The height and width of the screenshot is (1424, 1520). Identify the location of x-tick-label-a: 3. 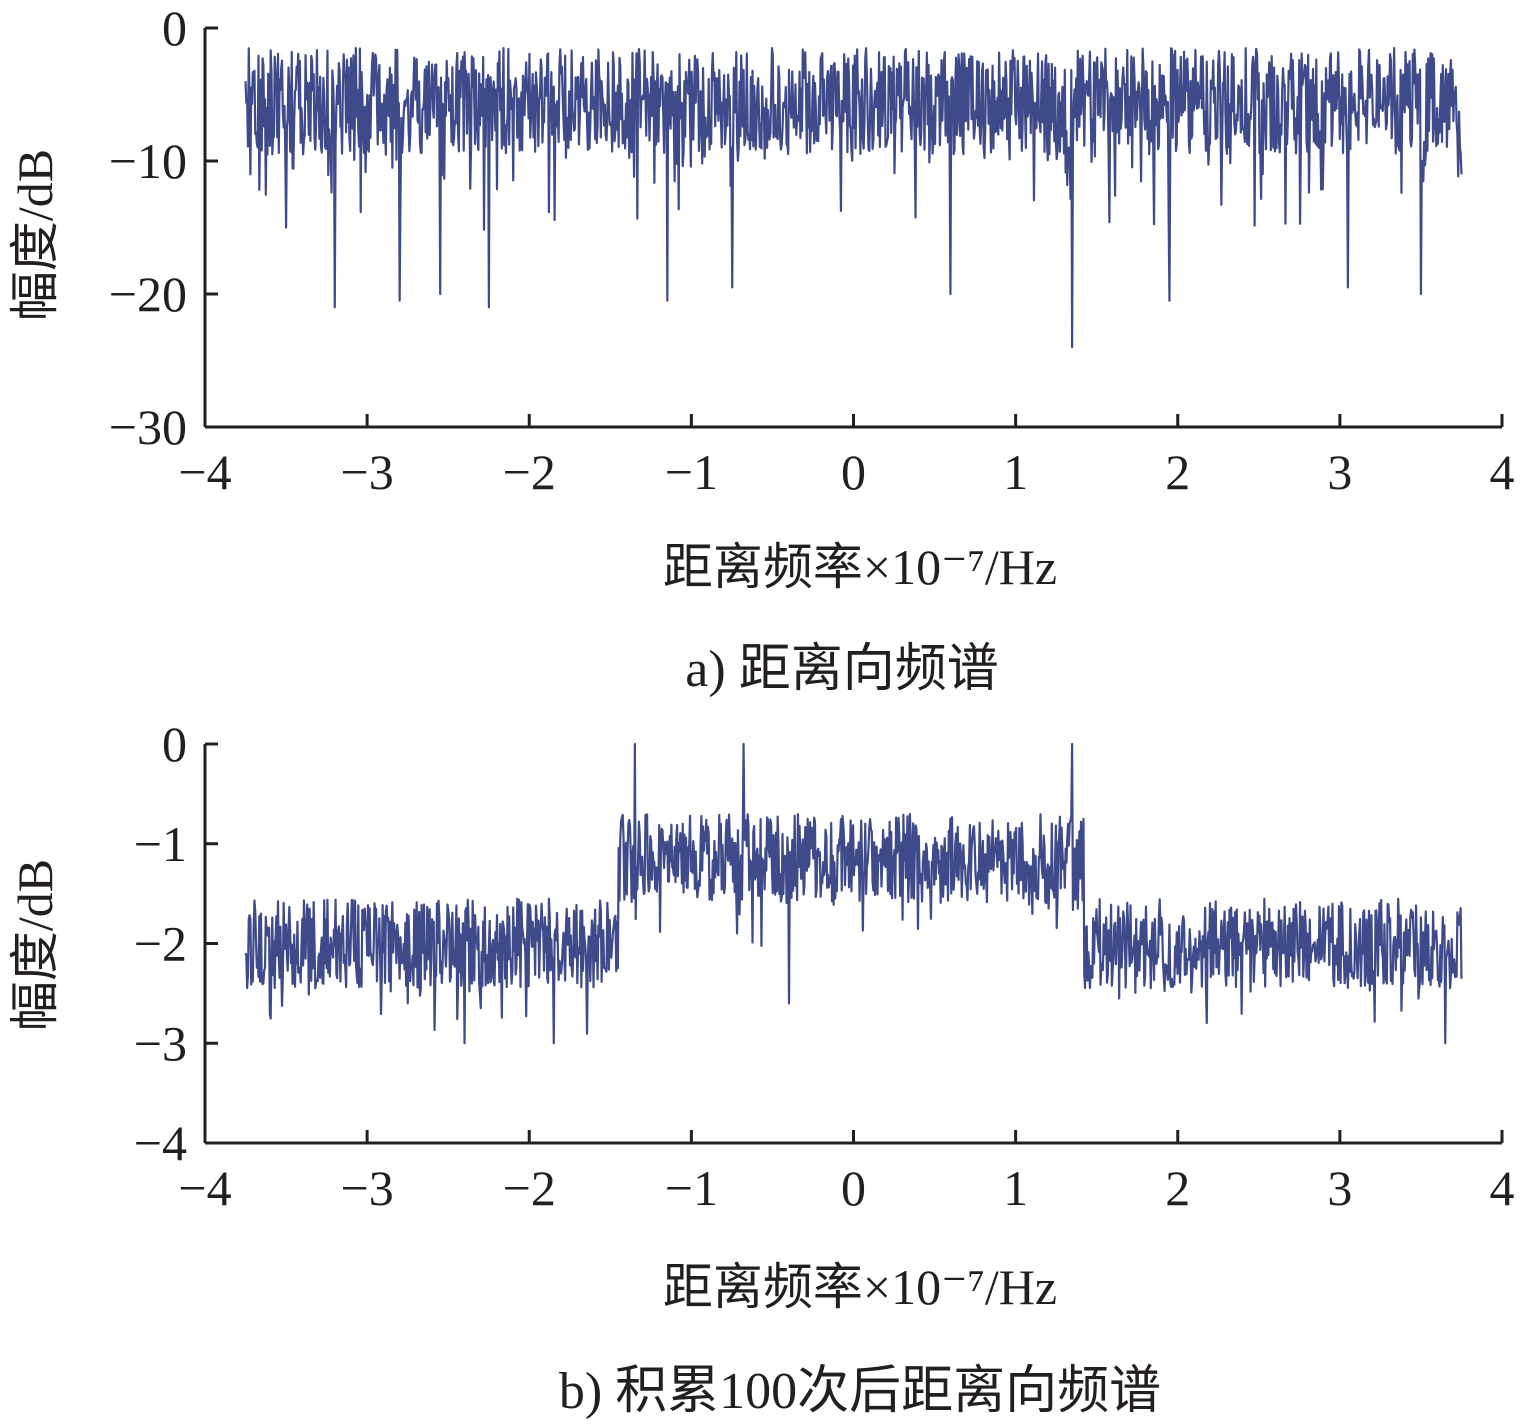
(1339, 472).